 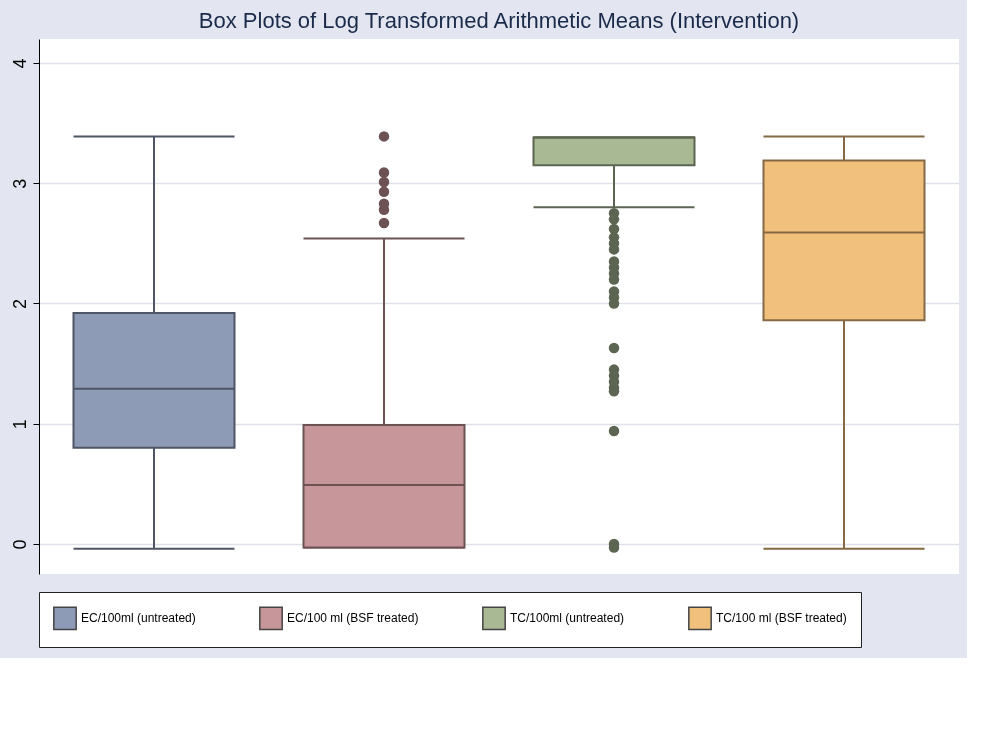 I want to click on chart-title: Box Plots of Log Transformed Arithmetic Means (Intervention), so click(x=499, y=20).